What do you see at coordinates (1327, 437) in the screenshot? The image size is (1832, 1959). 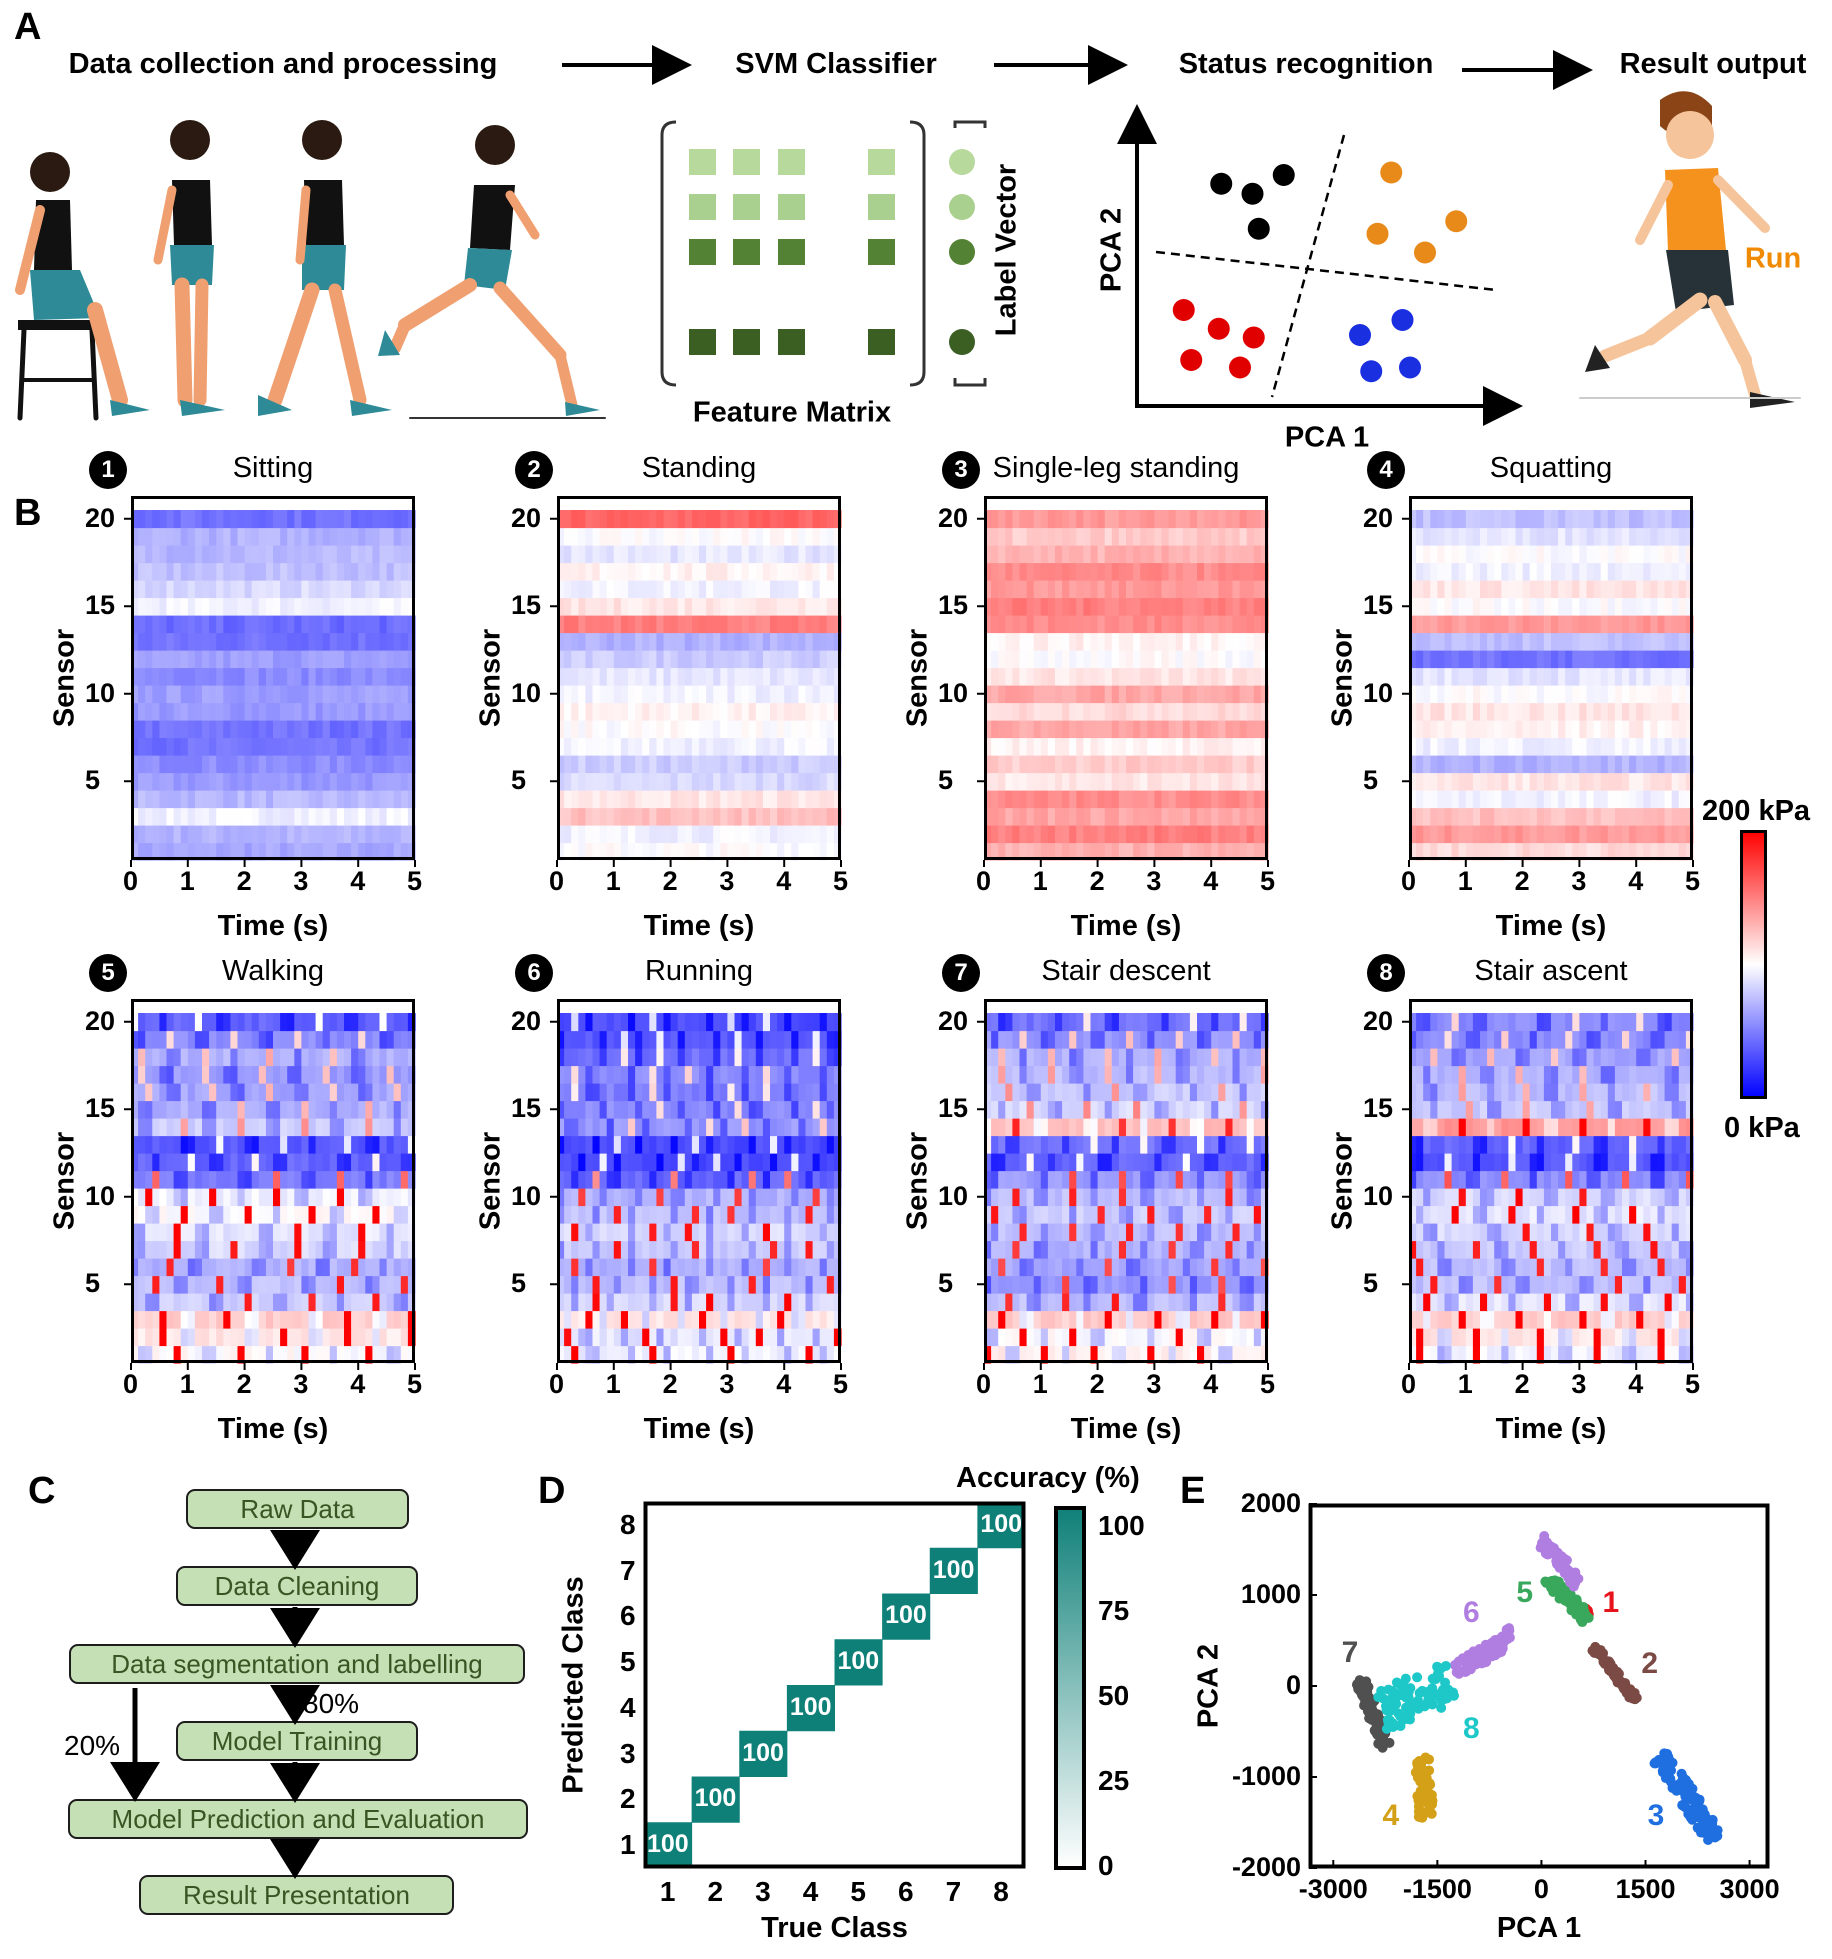 I see `pca-schematic-x-label: PCA 1` at bounding box center [1327, 437].